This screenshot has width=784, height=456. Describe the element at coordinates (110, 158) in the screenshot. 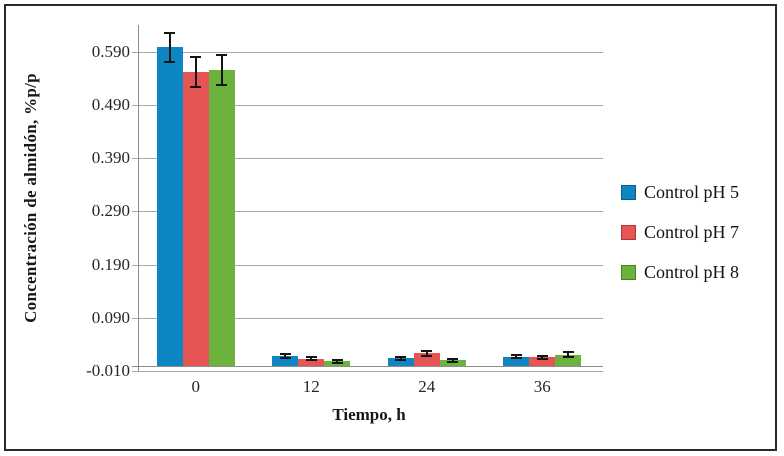

I see `y-tick-label: 0.390` at that location.